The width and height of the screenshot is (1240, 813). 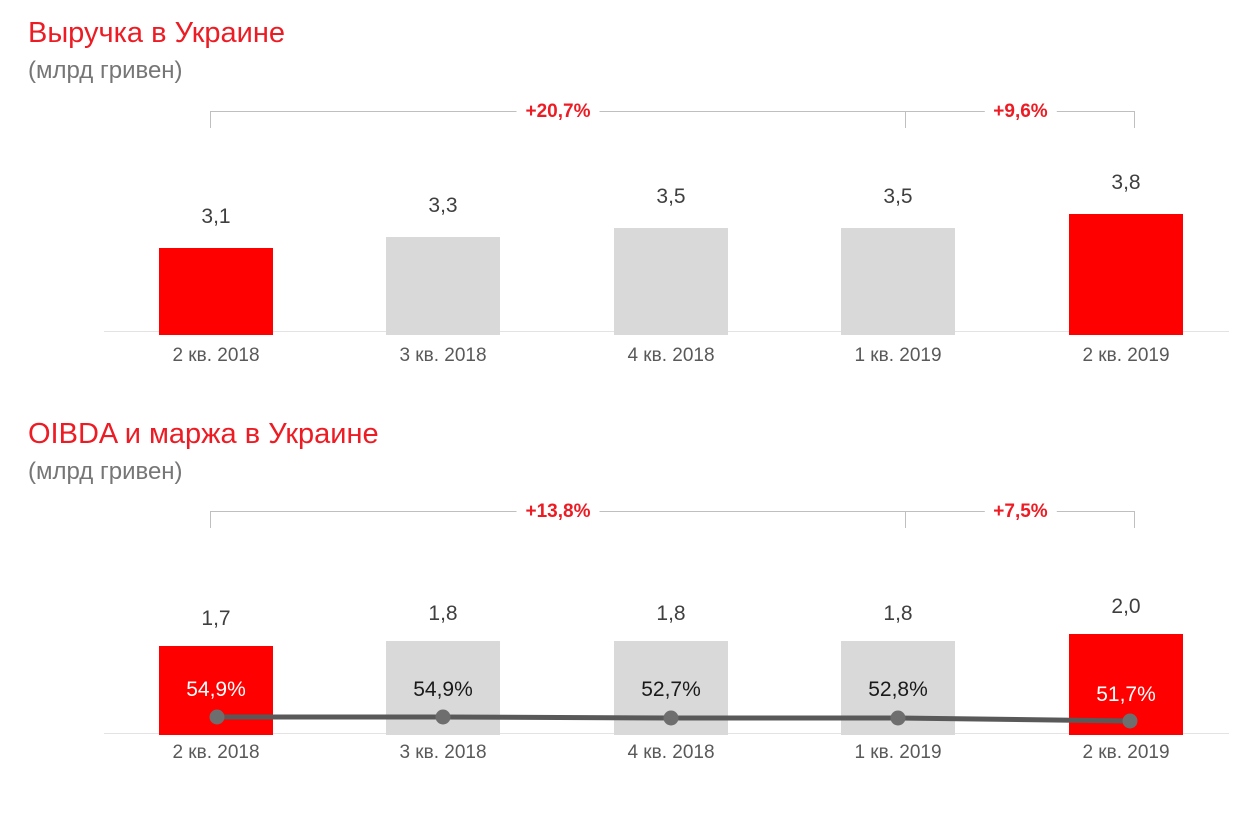 What do you see at coordinates (216, 618) in the screenshot?
I see `oibda-bar-value-q2-2018: 1,7` at bounding box center [216, 618].